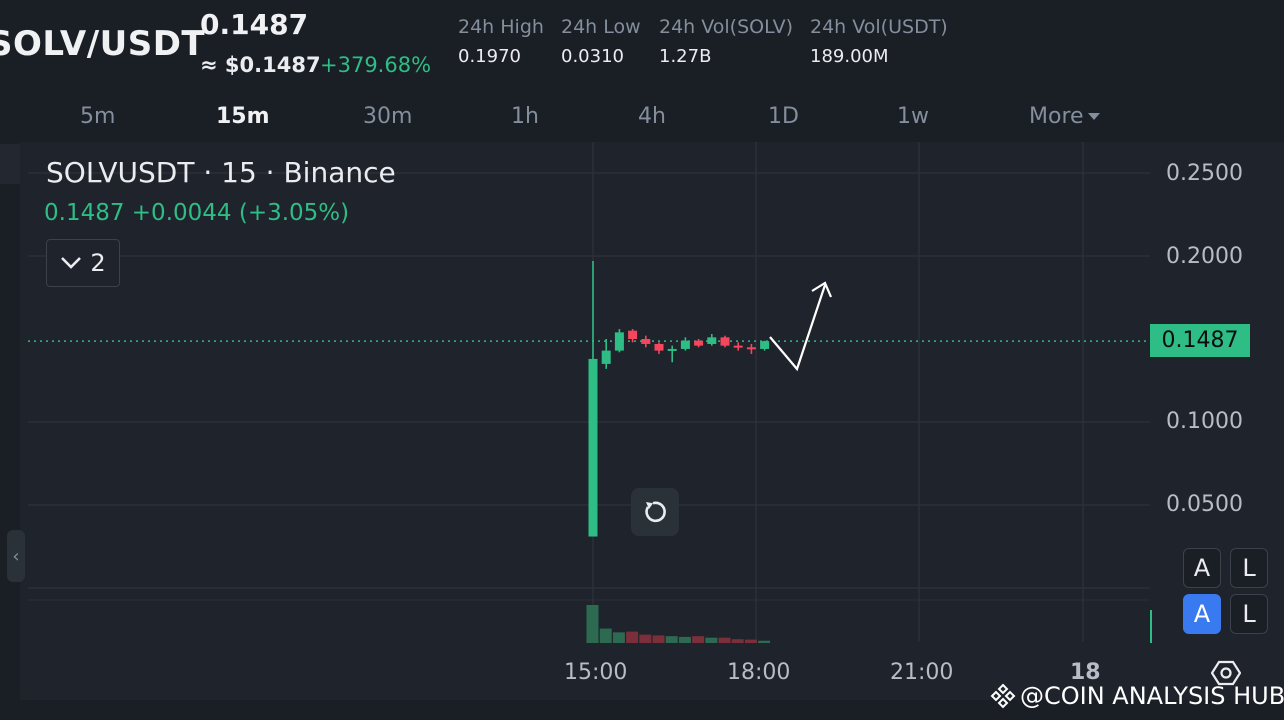 This screenshot has width=1284, height=720. I want to click on indicator-collapse-button: 2, so click(83, 263).